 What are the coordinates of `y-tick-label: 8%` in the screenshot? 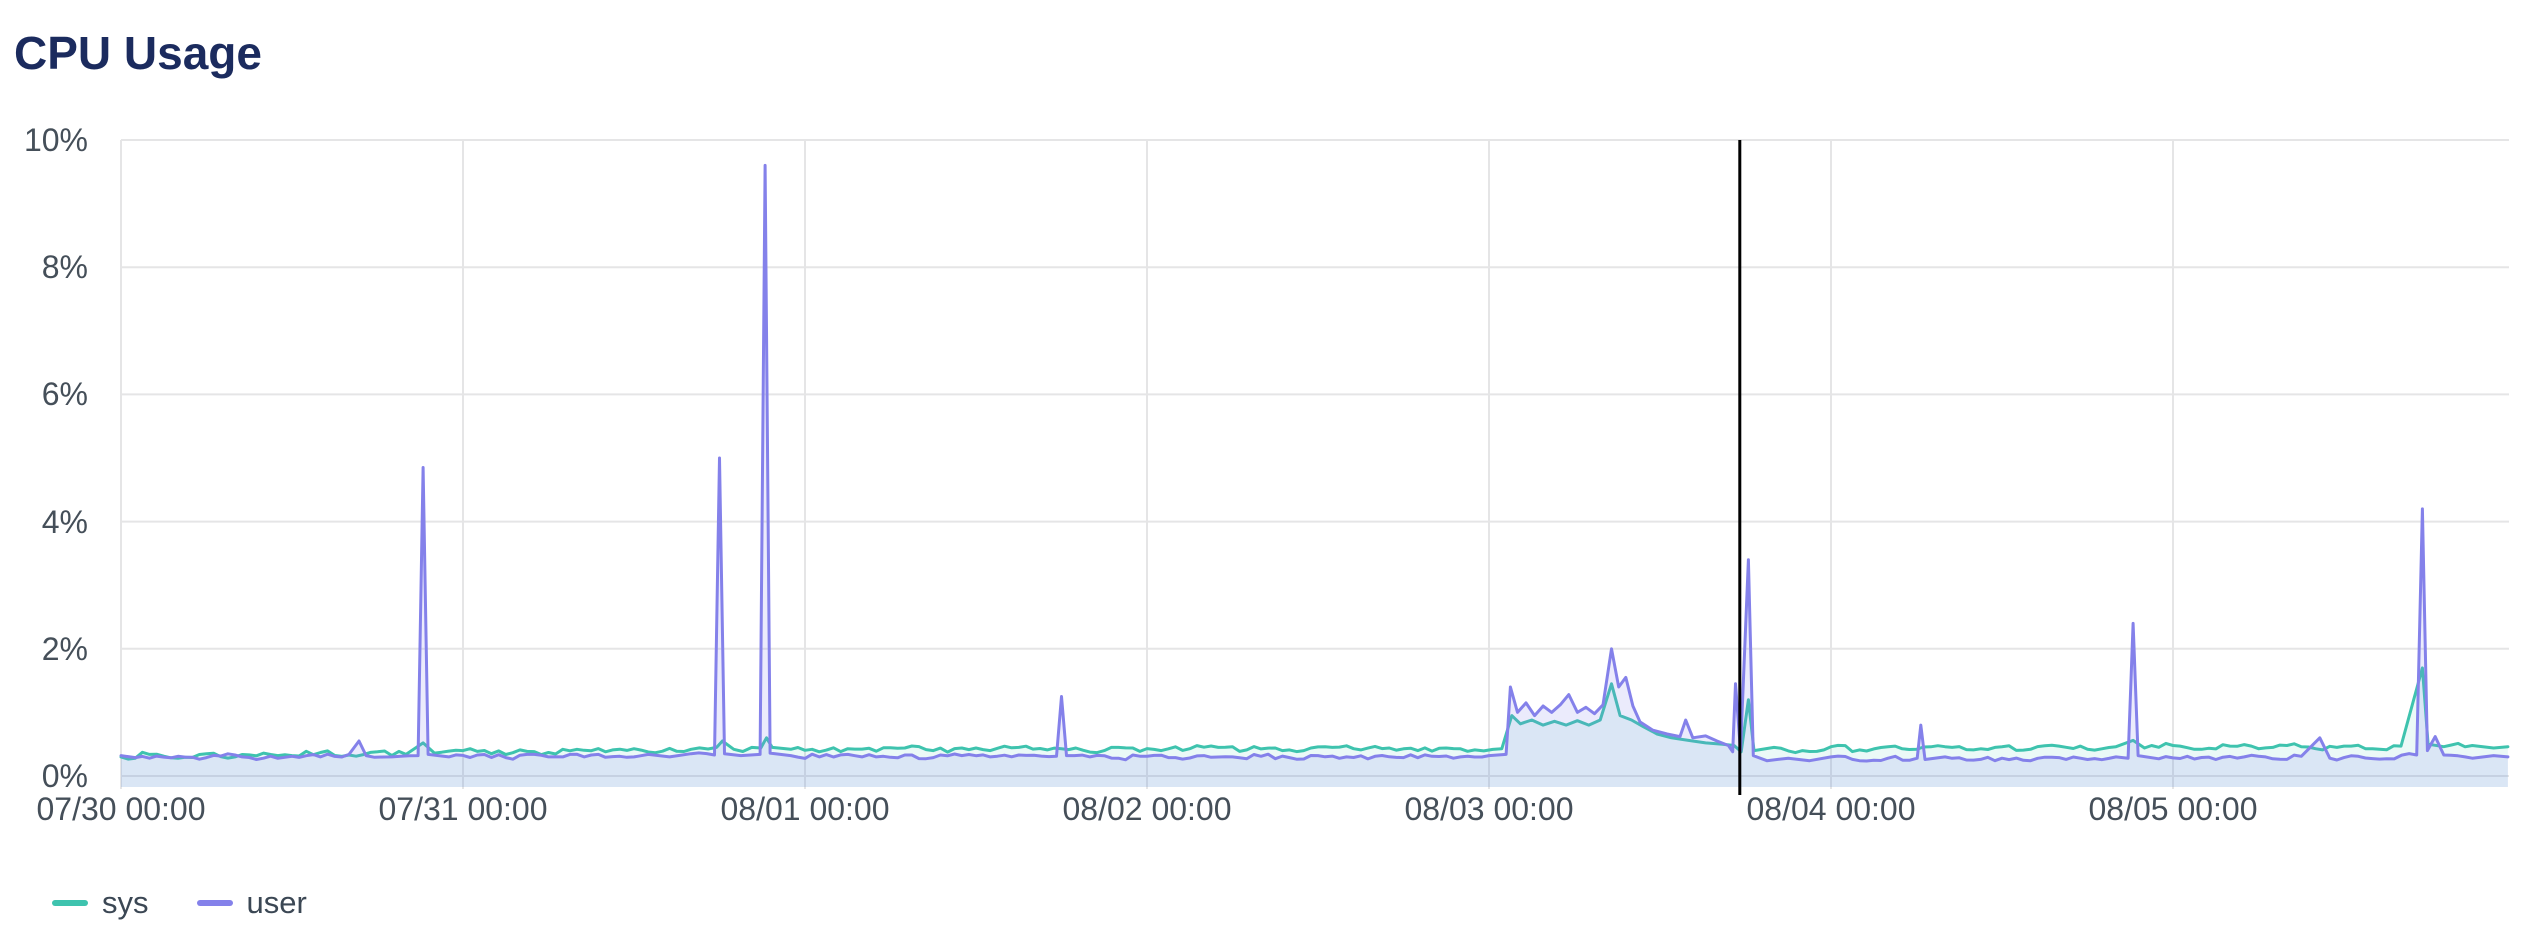 It's located at (64, 267).